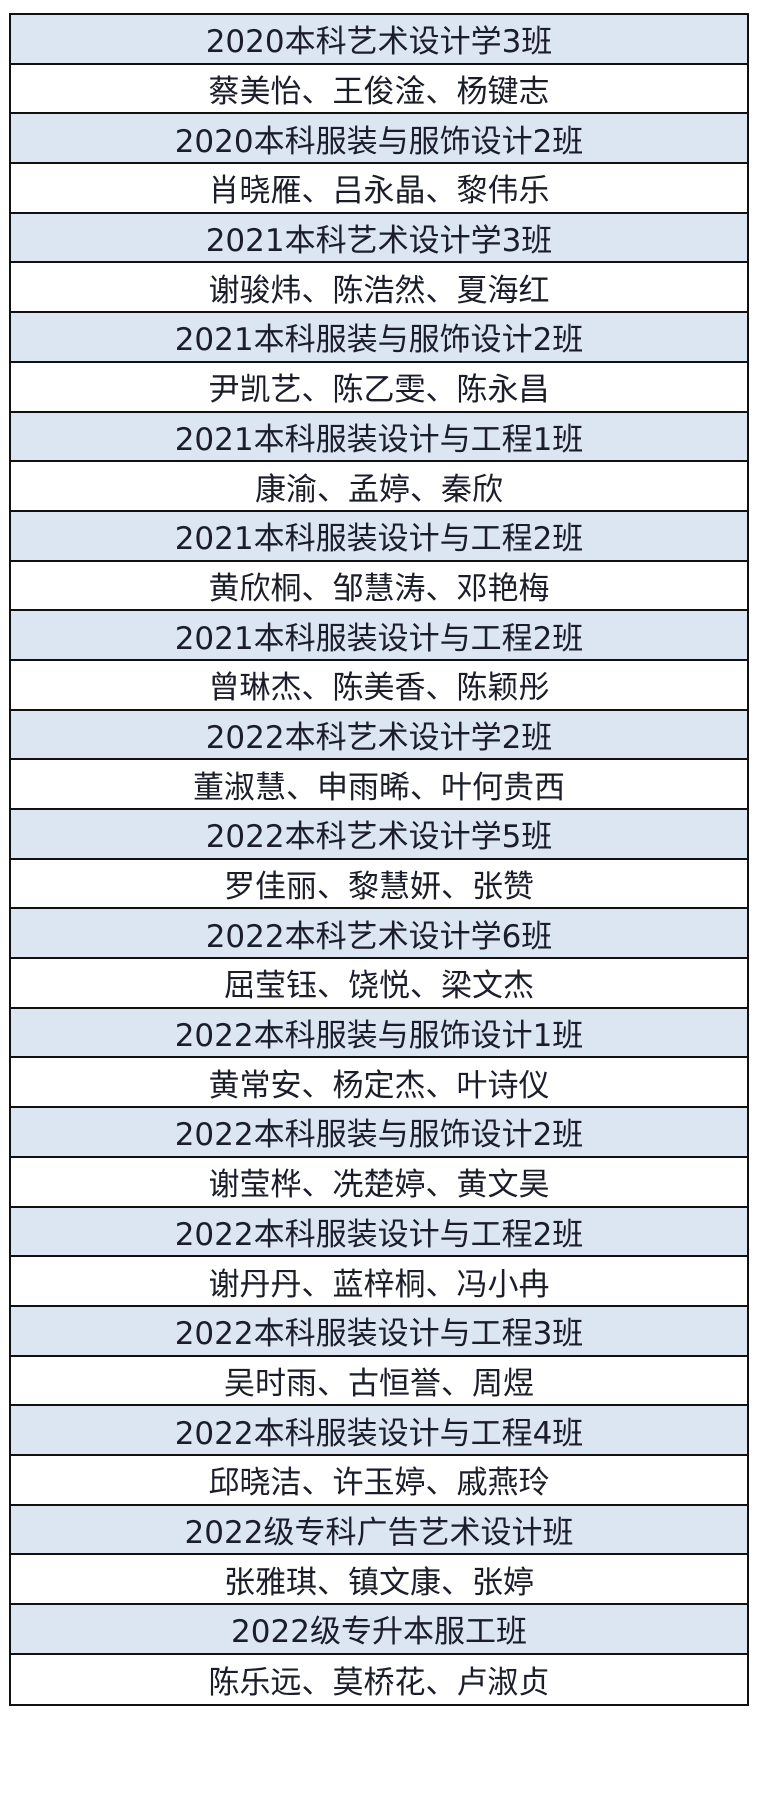  I want to click on class-name-row: 2022本科服装与服饰设计2班, so click(379, 1133).